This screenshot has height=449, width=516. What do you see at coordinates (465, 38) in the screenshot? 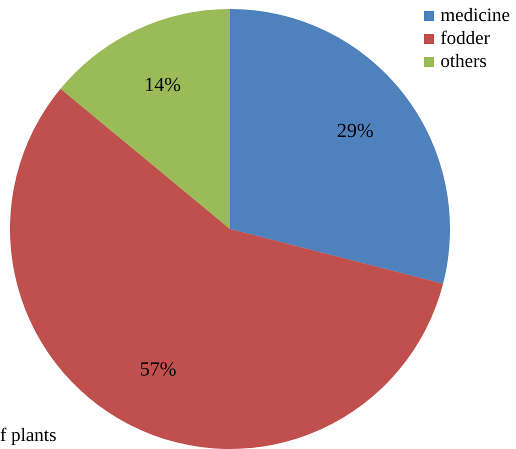
I see `legend-label: fodder` at bounding box center [465, 38].